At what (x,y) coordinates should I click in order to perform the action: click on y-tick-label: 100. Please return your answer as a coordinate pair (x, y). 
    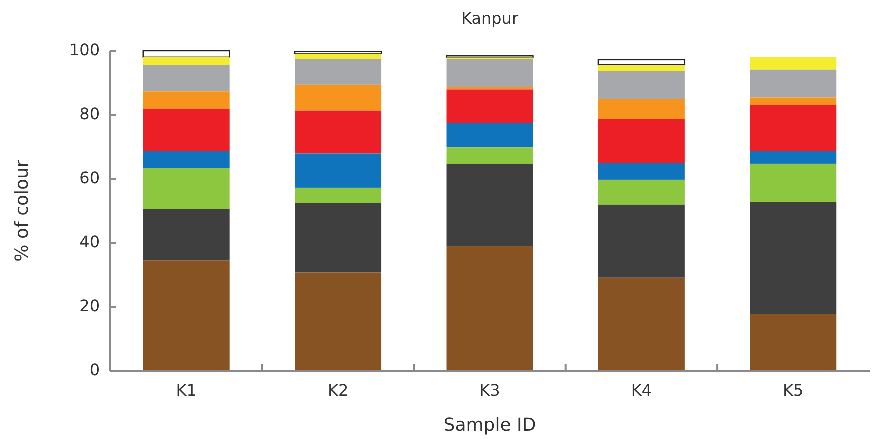
    Looking at the image, I should click on (84, 50).